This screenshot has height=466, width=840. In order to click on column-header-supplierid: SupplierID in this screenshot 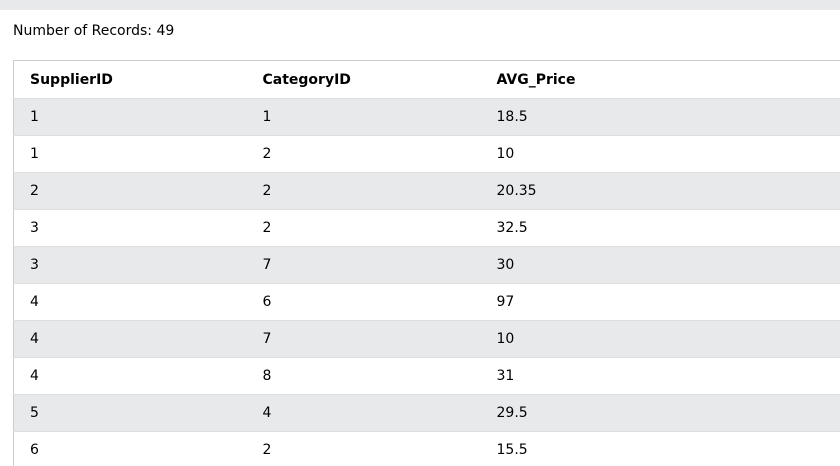, I will do `click(130, 79)`.